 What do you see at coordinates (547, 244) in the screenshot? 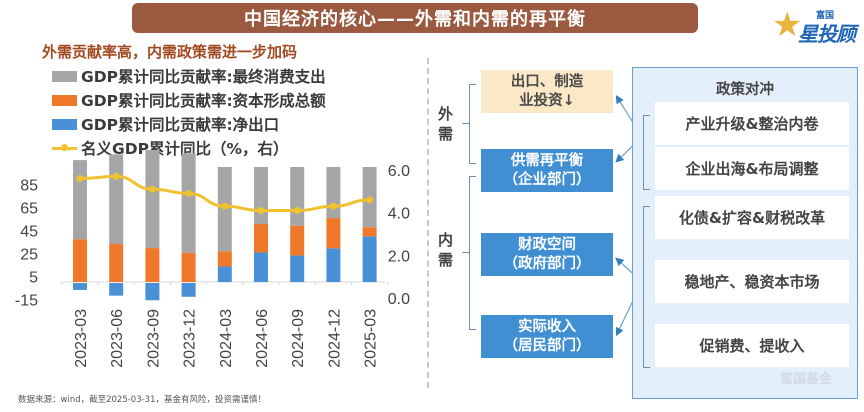
I see `box-government-line1: 财政空间` at bounding box center [547, 244].